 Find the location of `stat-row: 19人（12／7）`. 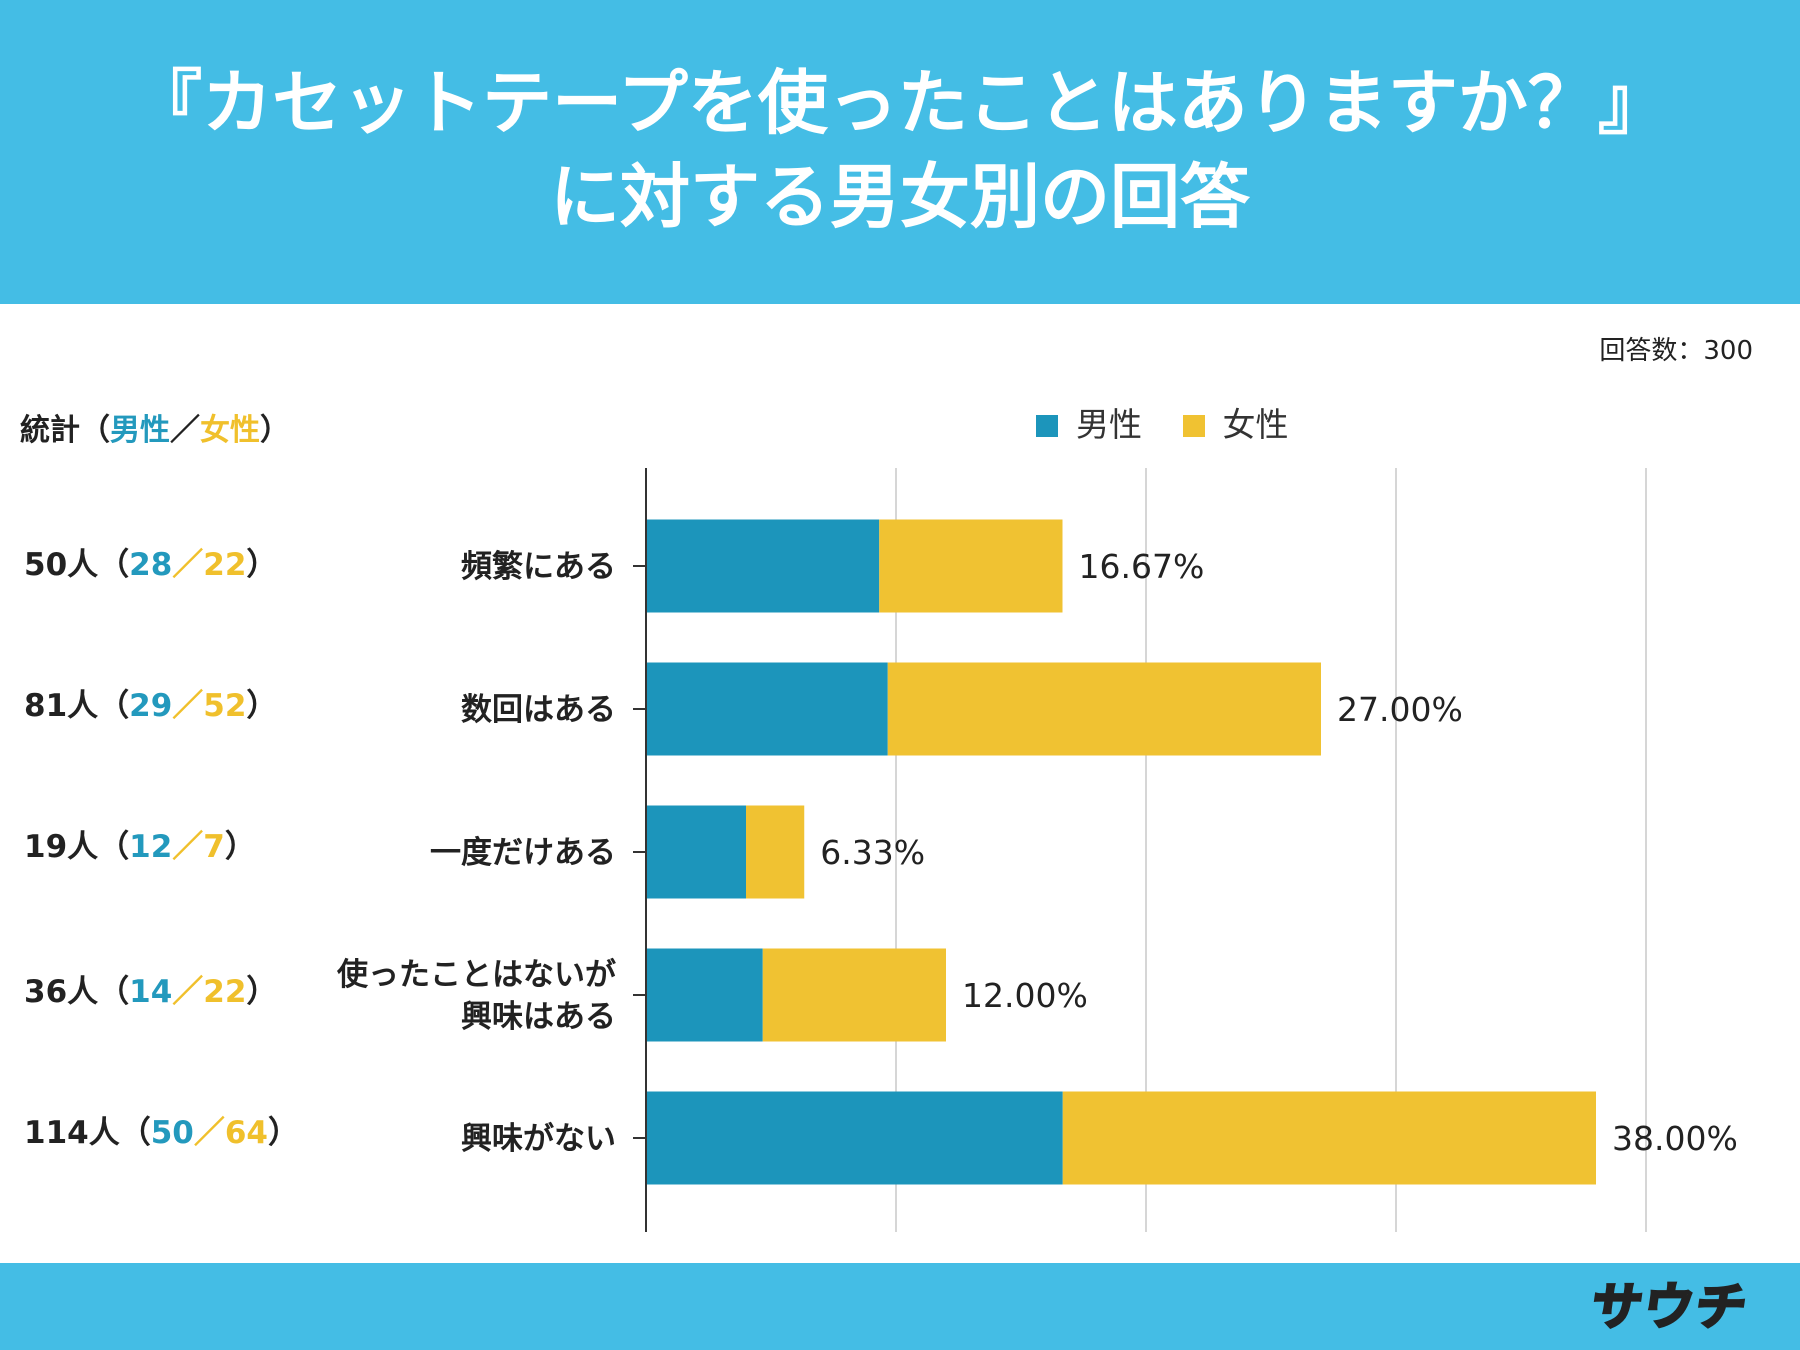

stat-row: 19人（12／7） is located at coordinates (140, 847).